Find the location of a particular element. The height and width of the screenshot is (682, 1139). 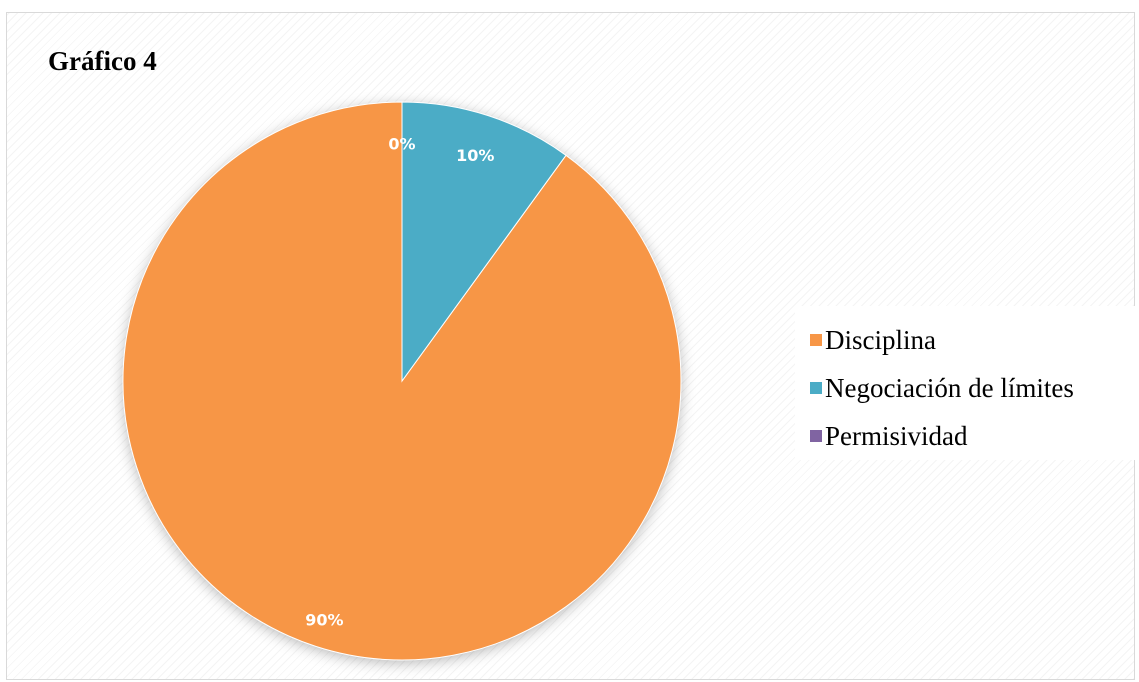

pie-slice-negociacion-de-limites is located at coordinates (484, 242).